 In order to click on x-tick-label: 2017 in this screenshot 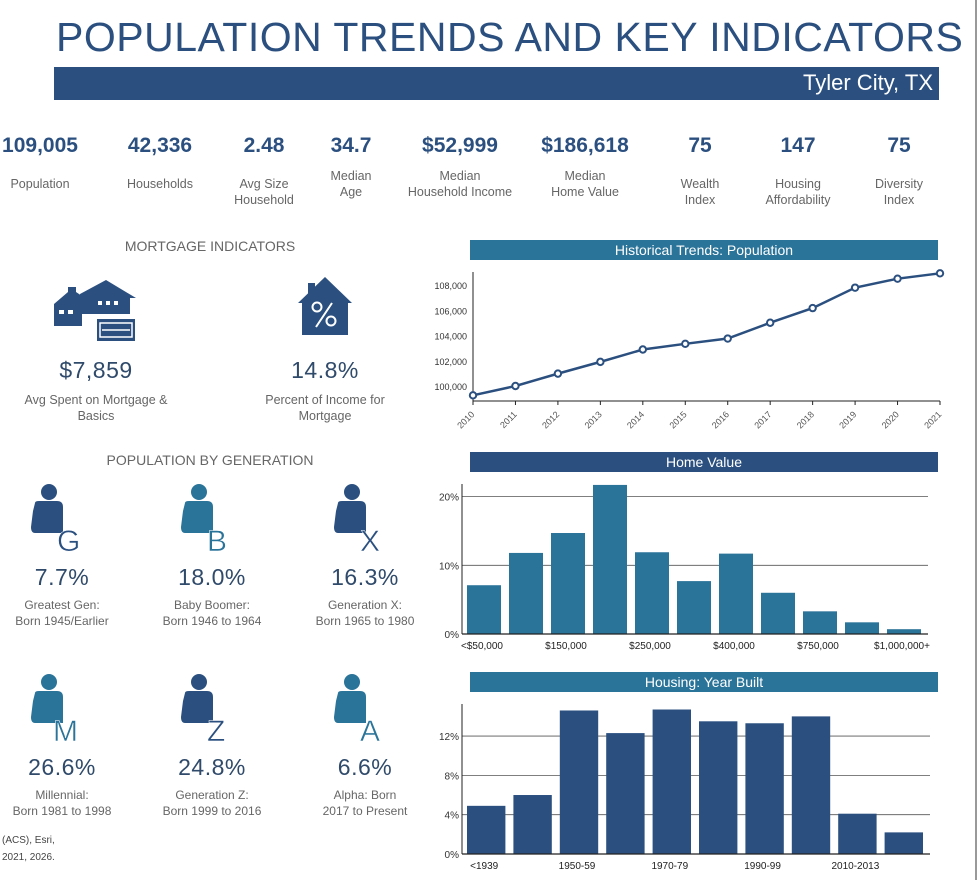, I will do `click(762, 419)`.